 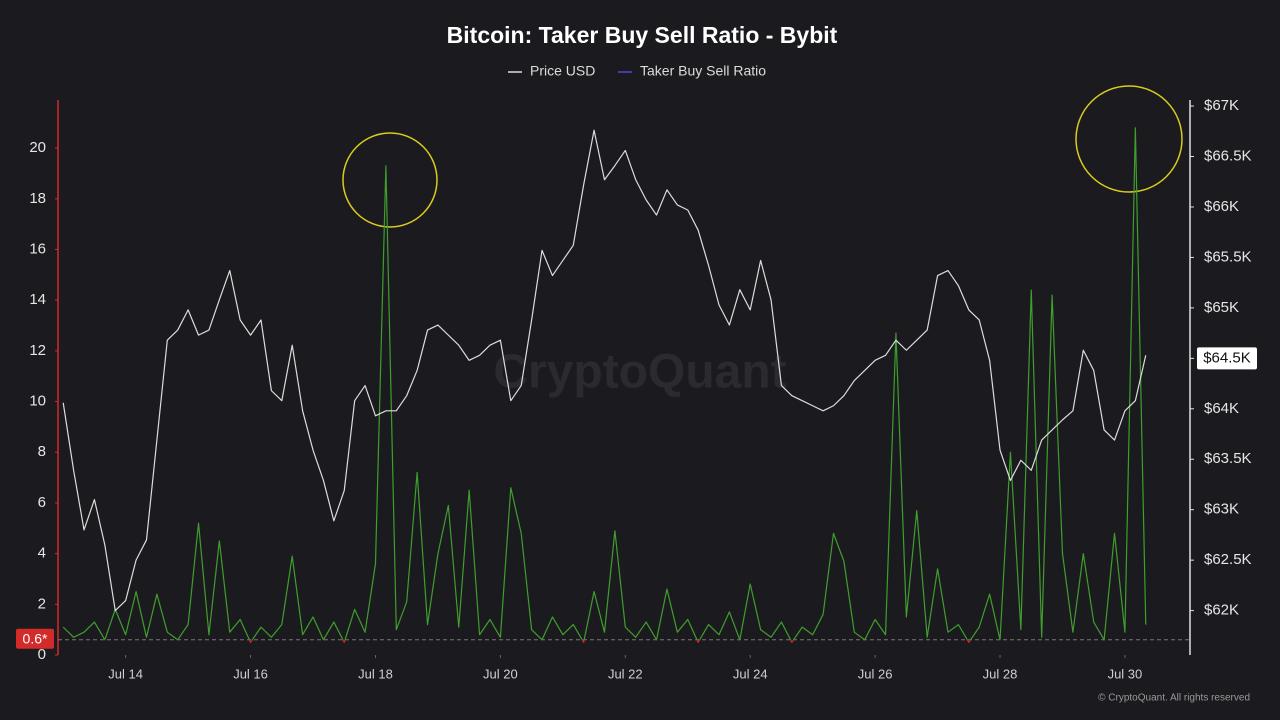 I want to click on legend-label: Price USD, so click(x=562, y=71).